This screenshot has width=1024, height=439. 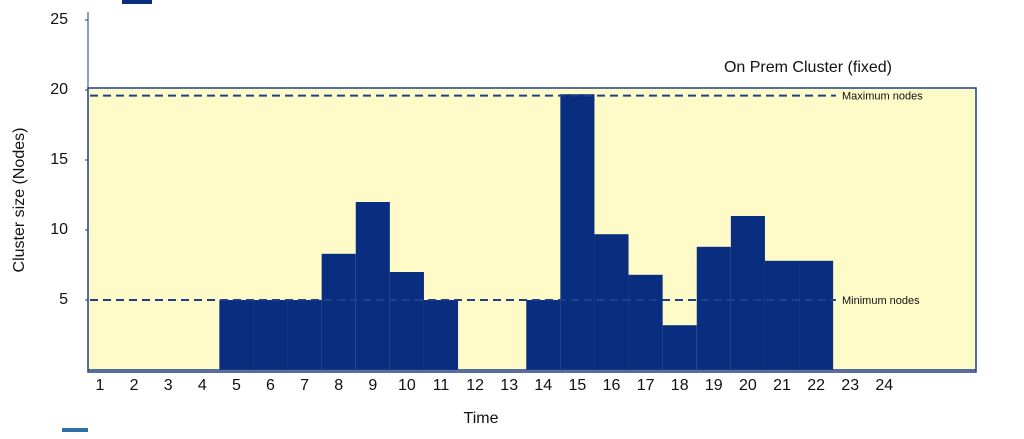 I want to click on x-tick-label: 5, so click(x=236, y=385).